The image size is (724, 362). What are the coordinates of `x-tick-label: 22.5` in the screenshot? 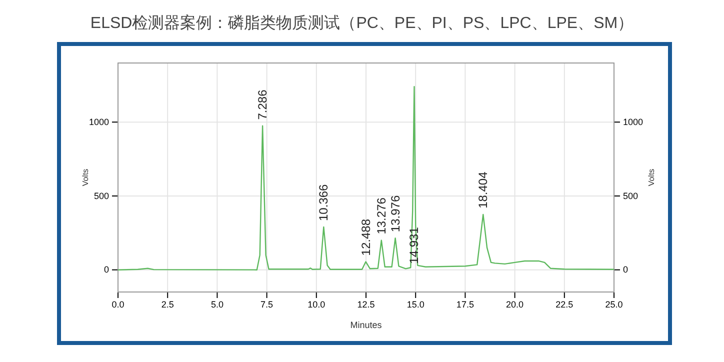 It's located at (565, 304).